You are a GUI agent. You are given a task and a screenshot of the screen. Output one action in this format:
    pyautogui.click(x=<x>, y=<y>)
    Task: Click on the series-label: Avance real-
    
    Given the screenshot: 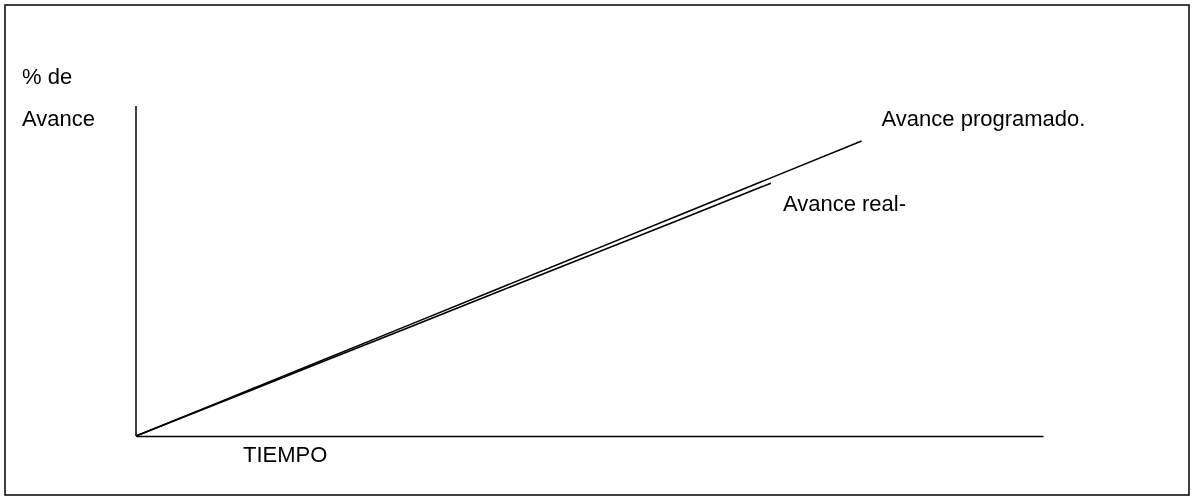 What is the action you would take?
    pyautogui.click(x=844, y=204)
    